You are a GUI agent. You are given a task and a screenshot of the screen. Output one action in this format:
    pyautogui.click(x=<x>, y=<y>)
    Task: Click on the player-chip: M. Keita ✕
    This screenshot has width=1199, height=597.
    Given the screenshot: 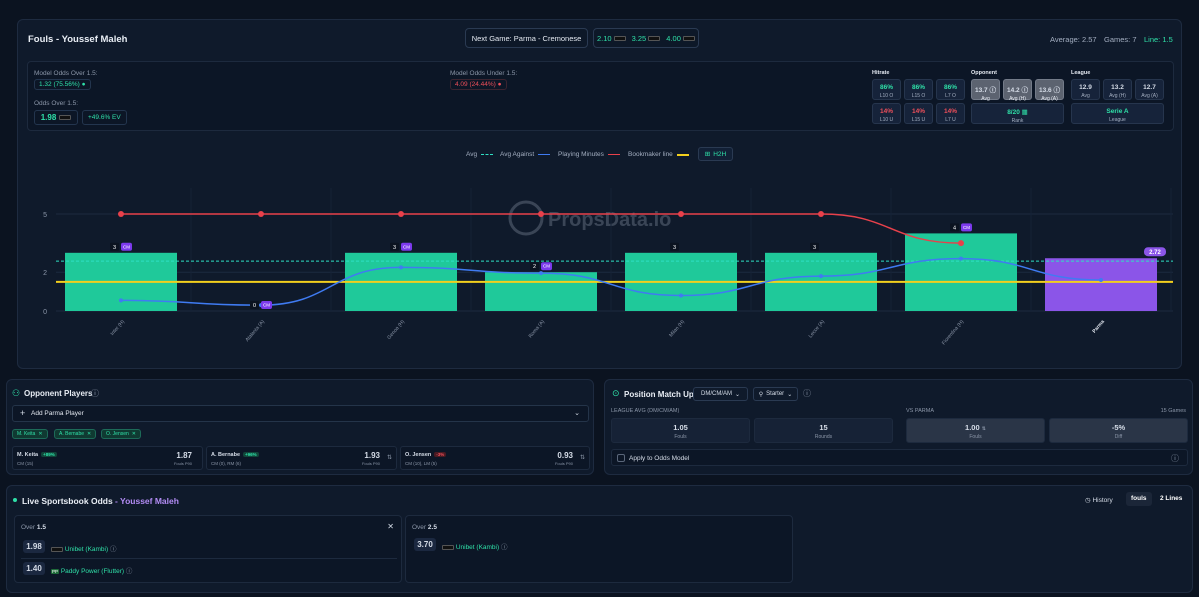 What is the action you would take?
    pyautogui.click(x=30, y=434)
    